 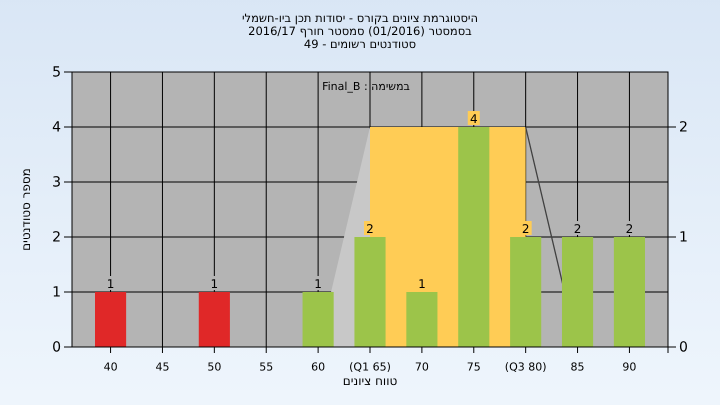 I want to click on y2-tick-label: 0, so click(x=683, y=347).